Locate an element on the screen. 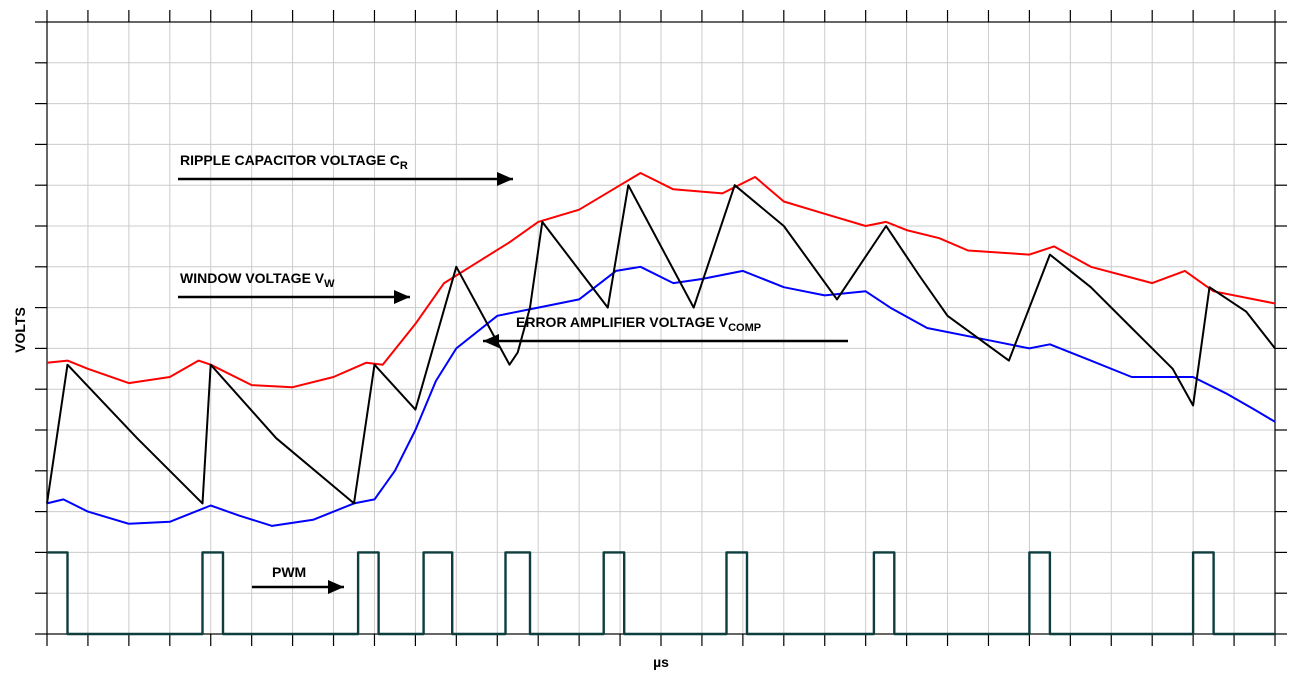 Image resolution: width=1292 pixels, height=673 pixels. annotation-ripple-sub: R is located at coordinates (403, 166).